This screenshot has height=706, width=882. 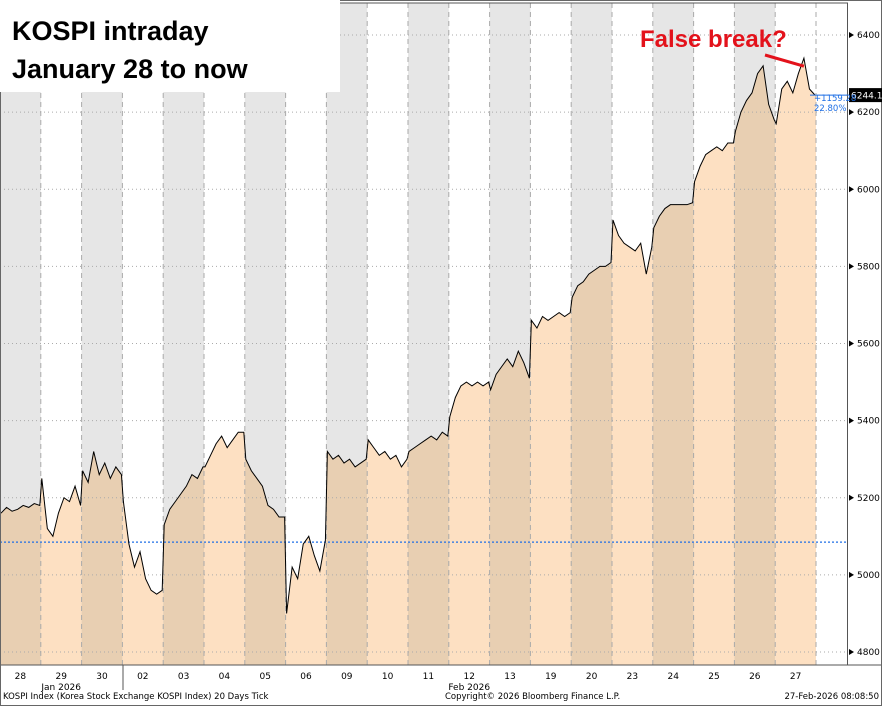 I want to click on y-tick-label: 5400, so click(x=868, y=422).